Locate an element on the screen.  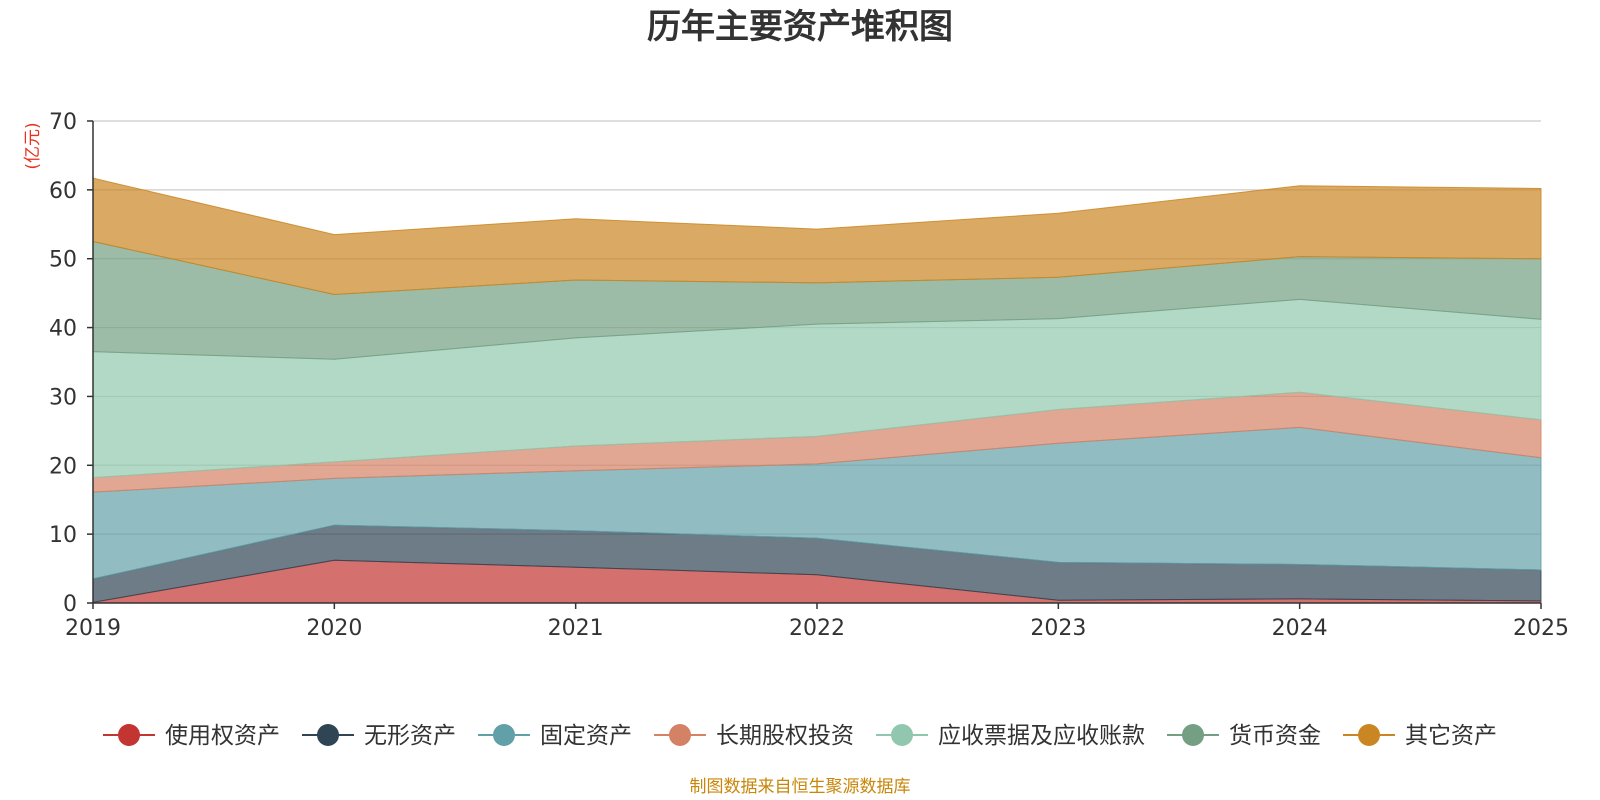
source-note: 制图数据来自恒生聚源数据库 is located at coordinates (800, 787).